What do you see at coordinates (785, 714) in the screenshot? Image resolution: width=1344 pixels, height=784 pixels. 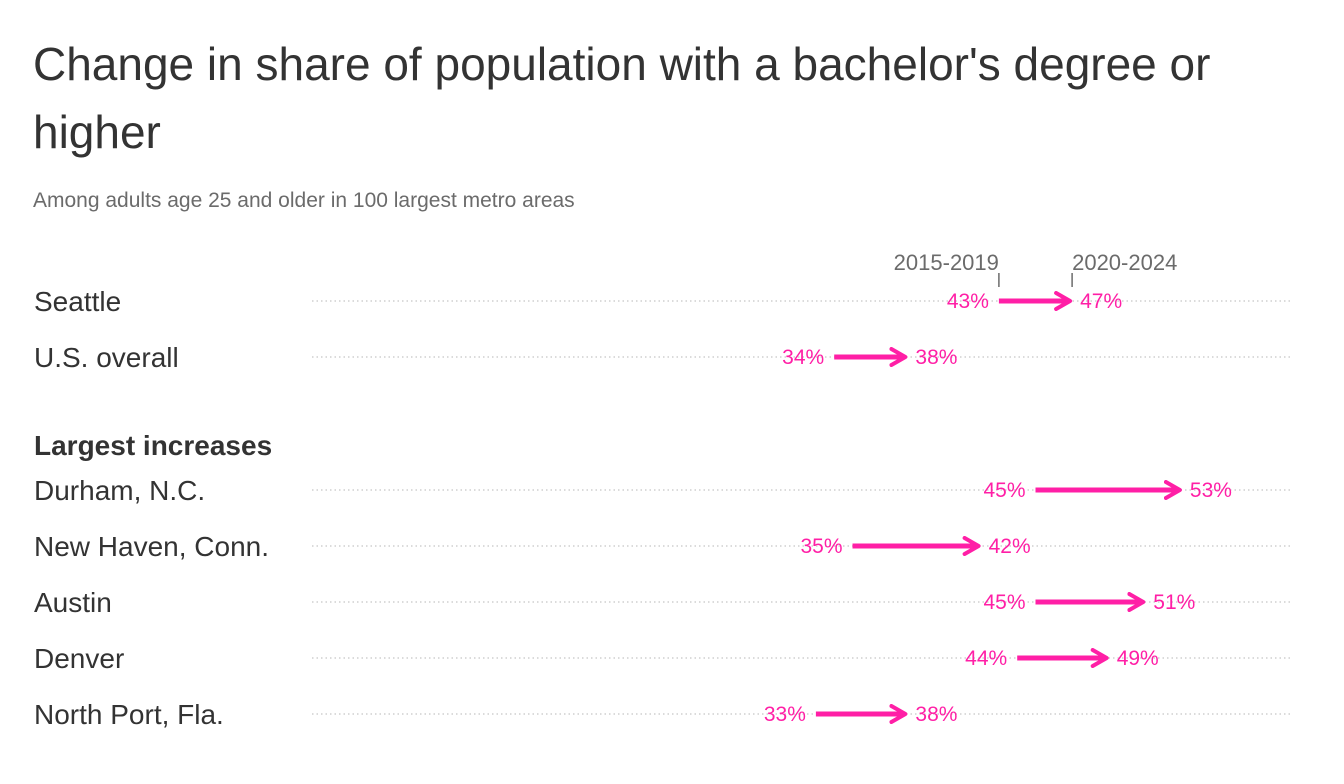 I see `start-value-label: 33%` at bounding box center [785, 714].